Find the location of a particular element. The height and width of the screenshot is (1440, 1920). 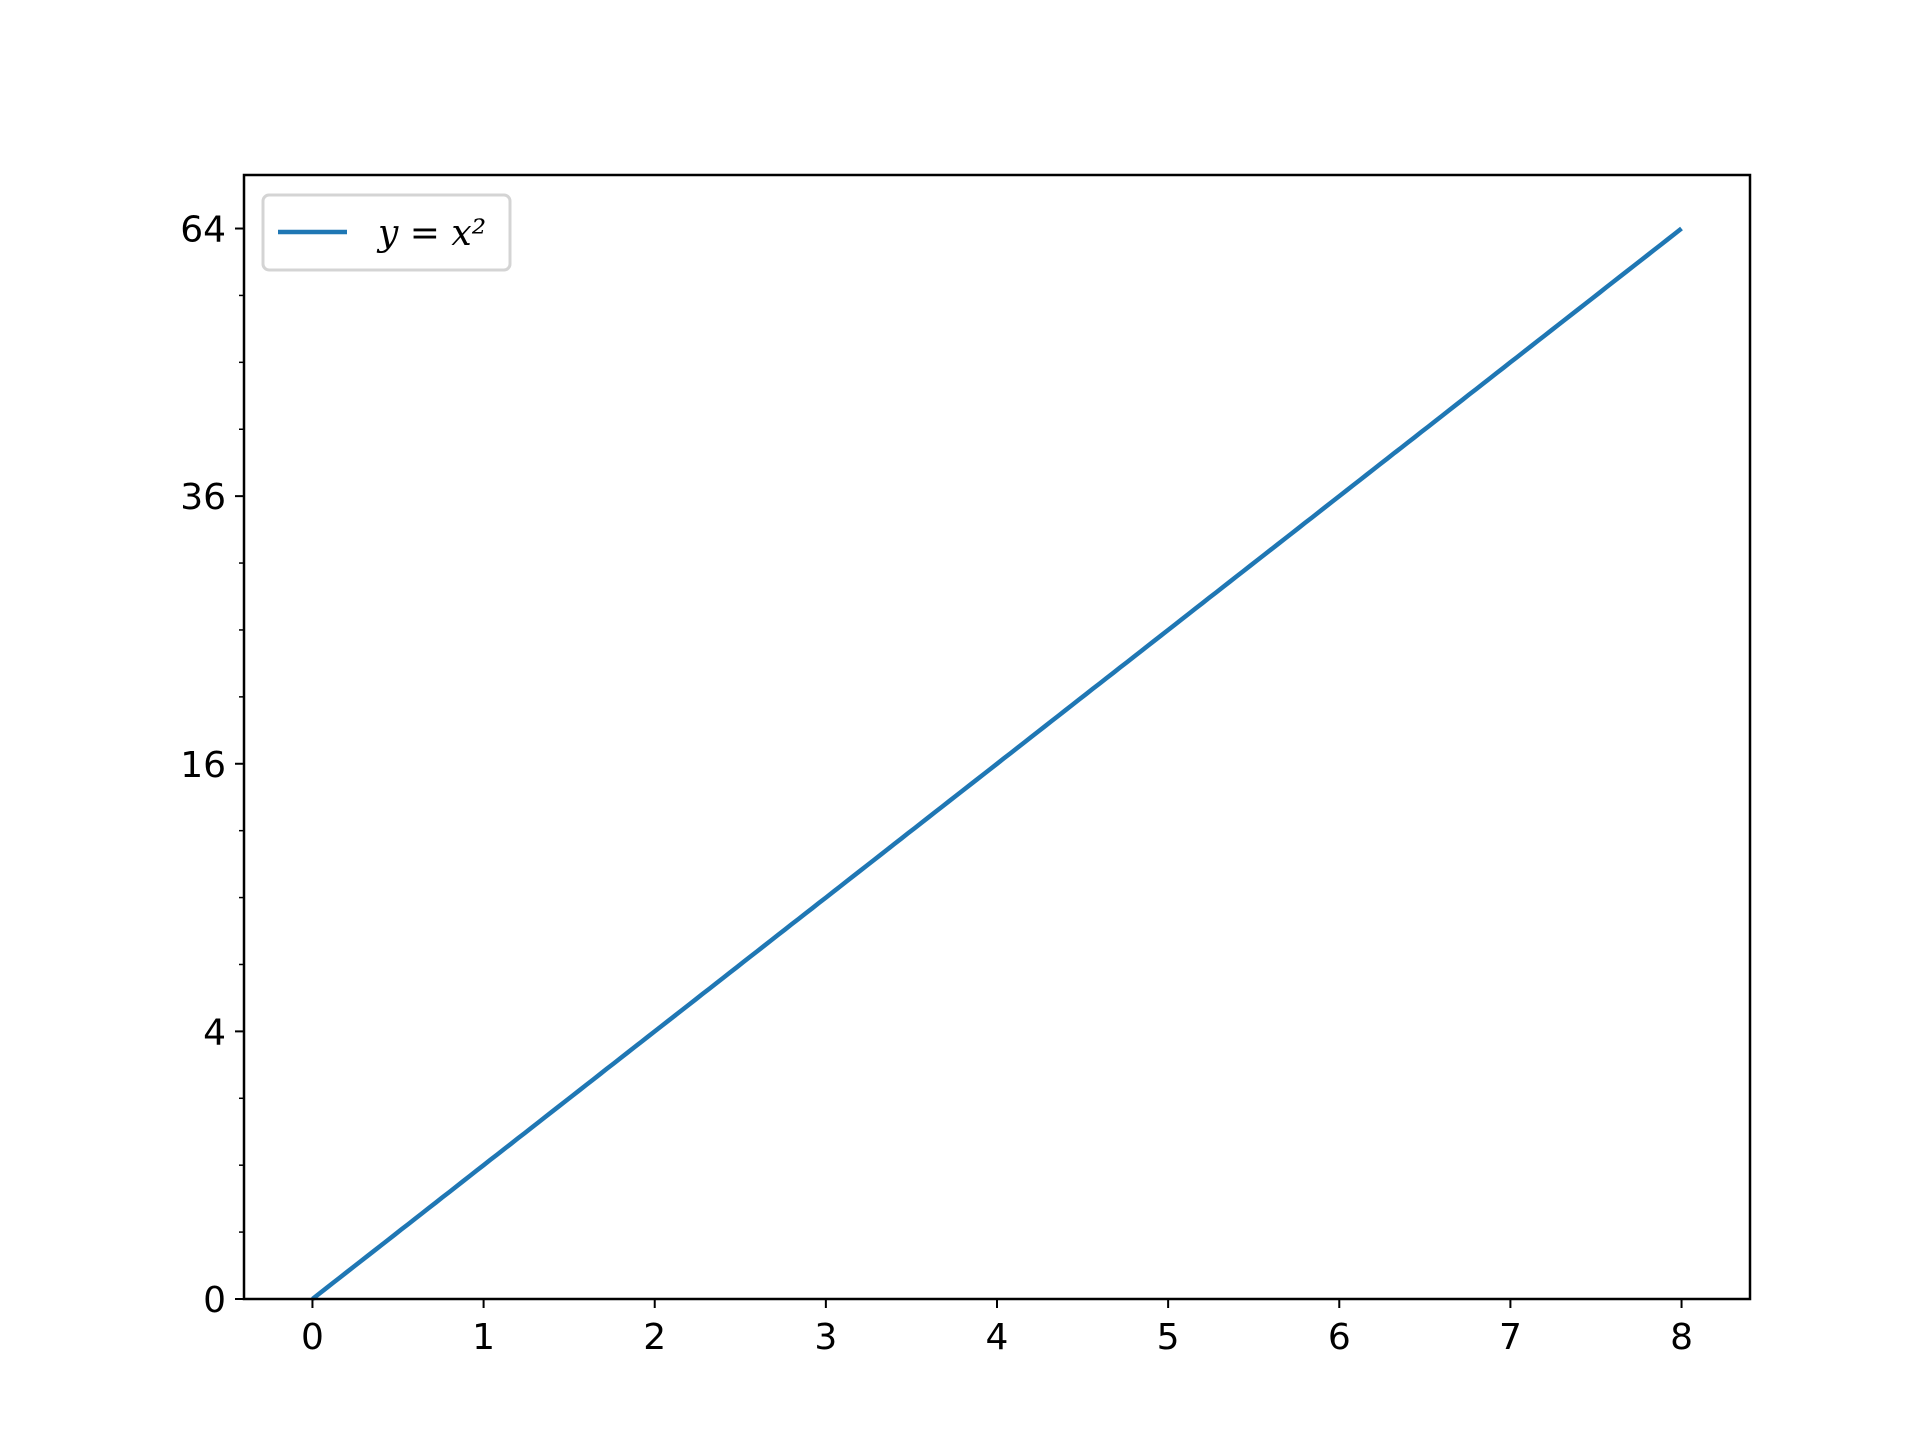

y-tick-label: 0 is located at coordinates (214, 1300).